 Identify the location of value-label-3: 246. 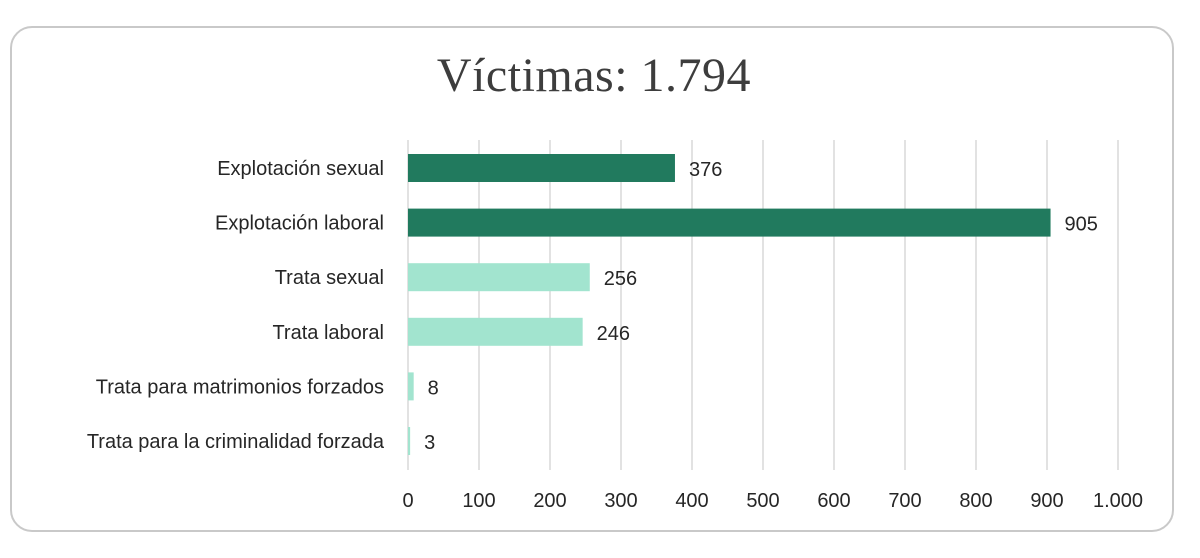
(613, 334).